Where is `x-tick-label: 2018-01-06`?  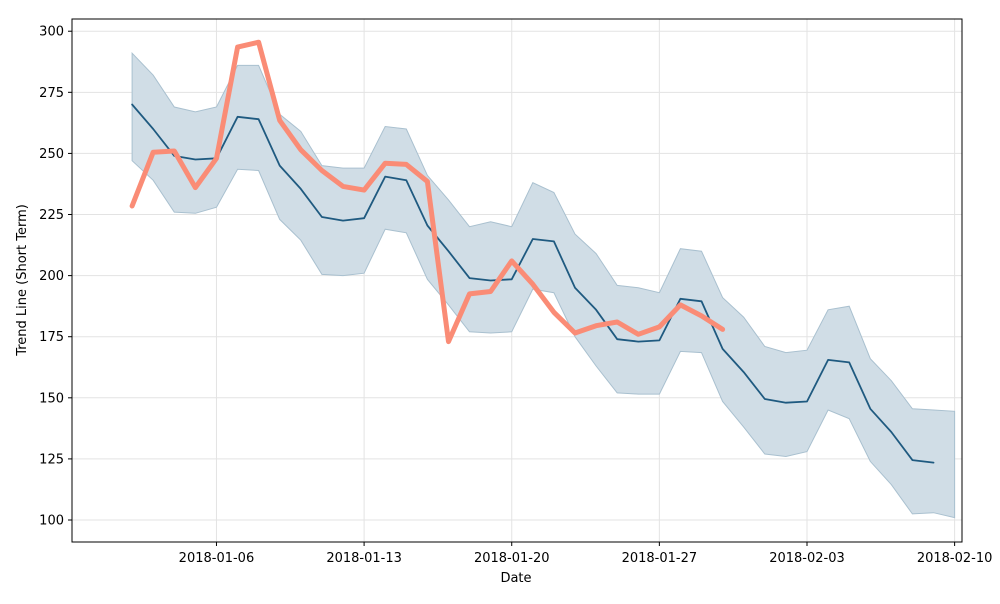
x-tick-label: 2018-01-06 is located at coordinates (217, 558).